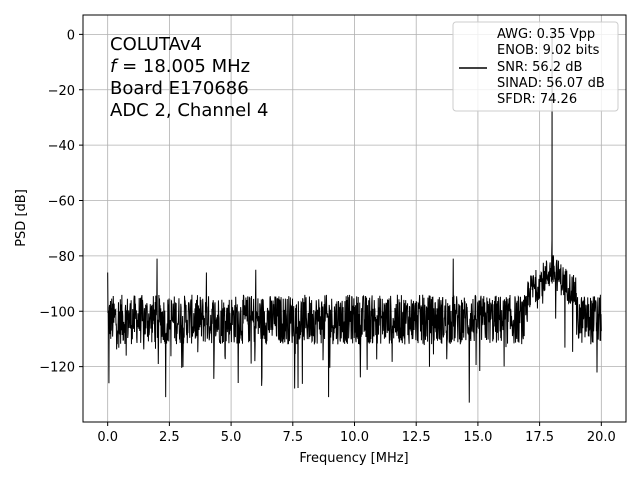 The height and width of the screenshot is (480, 640). What do you see at coordinates (231, 437) in the screenshot?
I see `x-tick-label: 5.0` at bounding box center [231, 437].